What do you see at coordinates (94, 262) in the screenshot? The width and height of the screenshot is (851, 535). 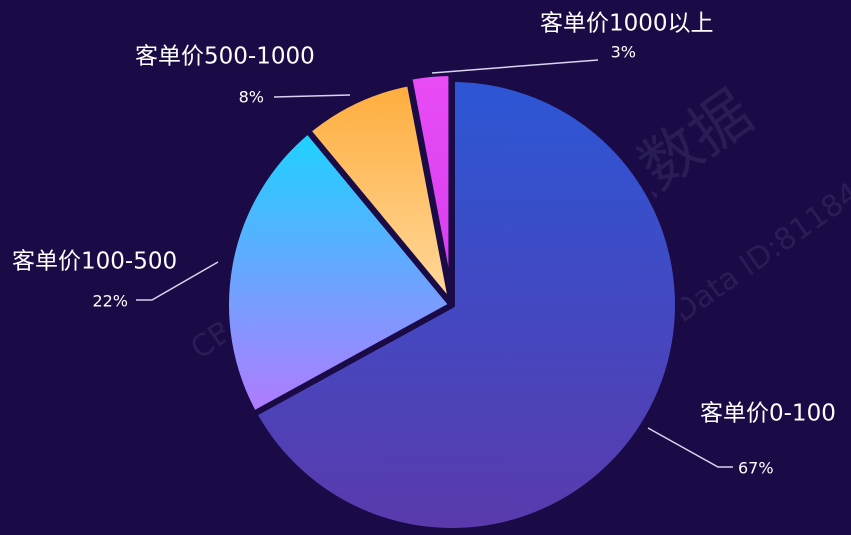 I see `slice-name: 客单价100-500` at bounding box center [94, 262].